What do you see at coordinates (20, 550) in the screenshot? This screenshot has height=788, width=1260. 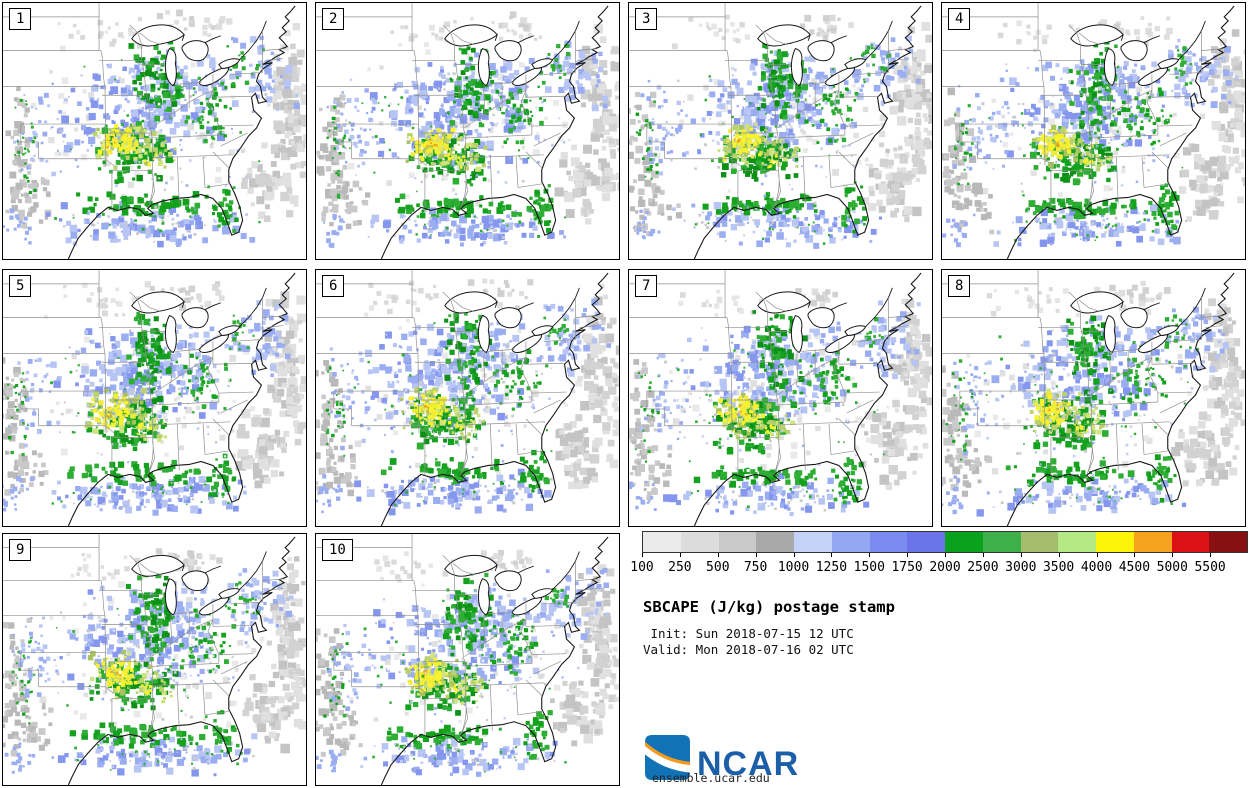 I see `member-number-badge: 9` at bounding box center [20, 550].